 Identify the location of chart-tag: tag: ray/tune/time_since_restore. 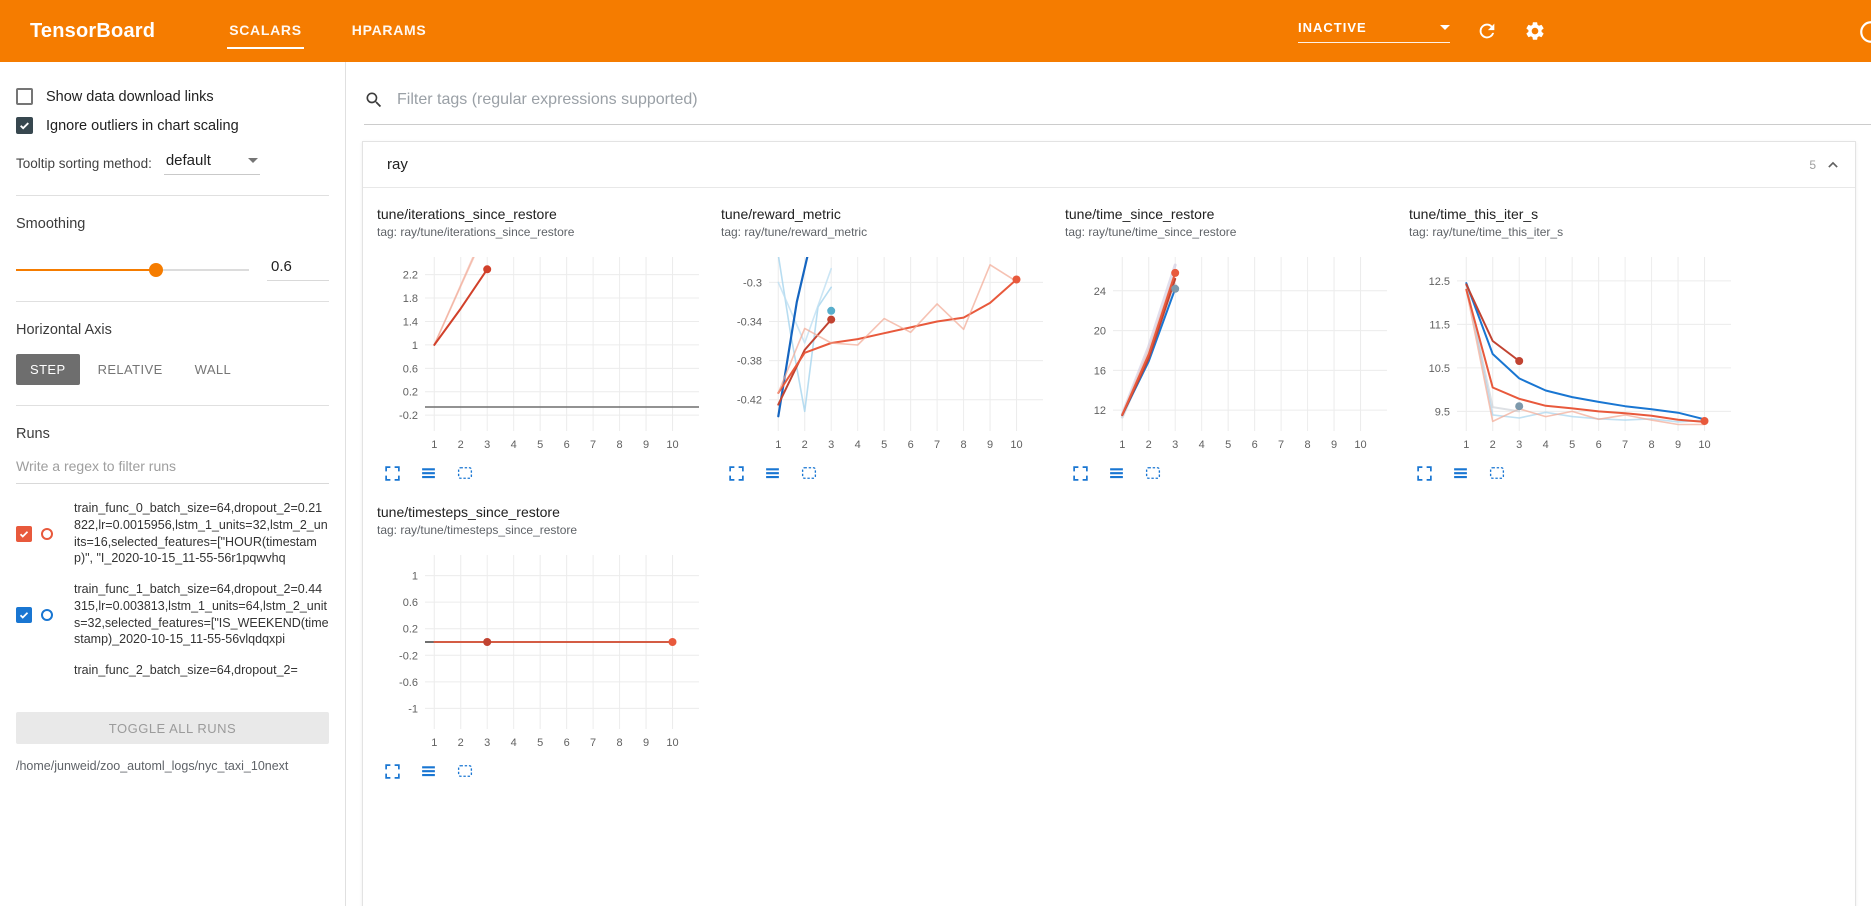
(1151, 232).